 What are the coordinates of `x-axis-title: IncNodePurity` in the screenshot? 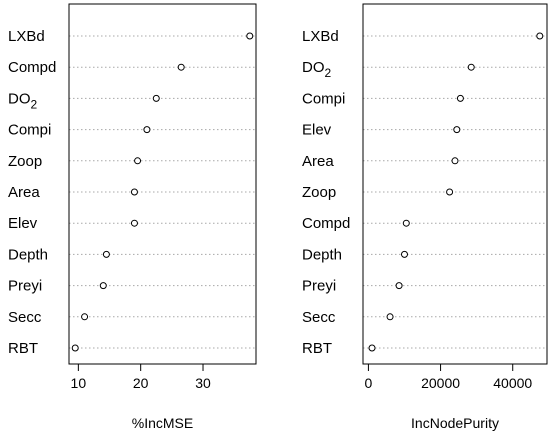 It's located at (455, 423).